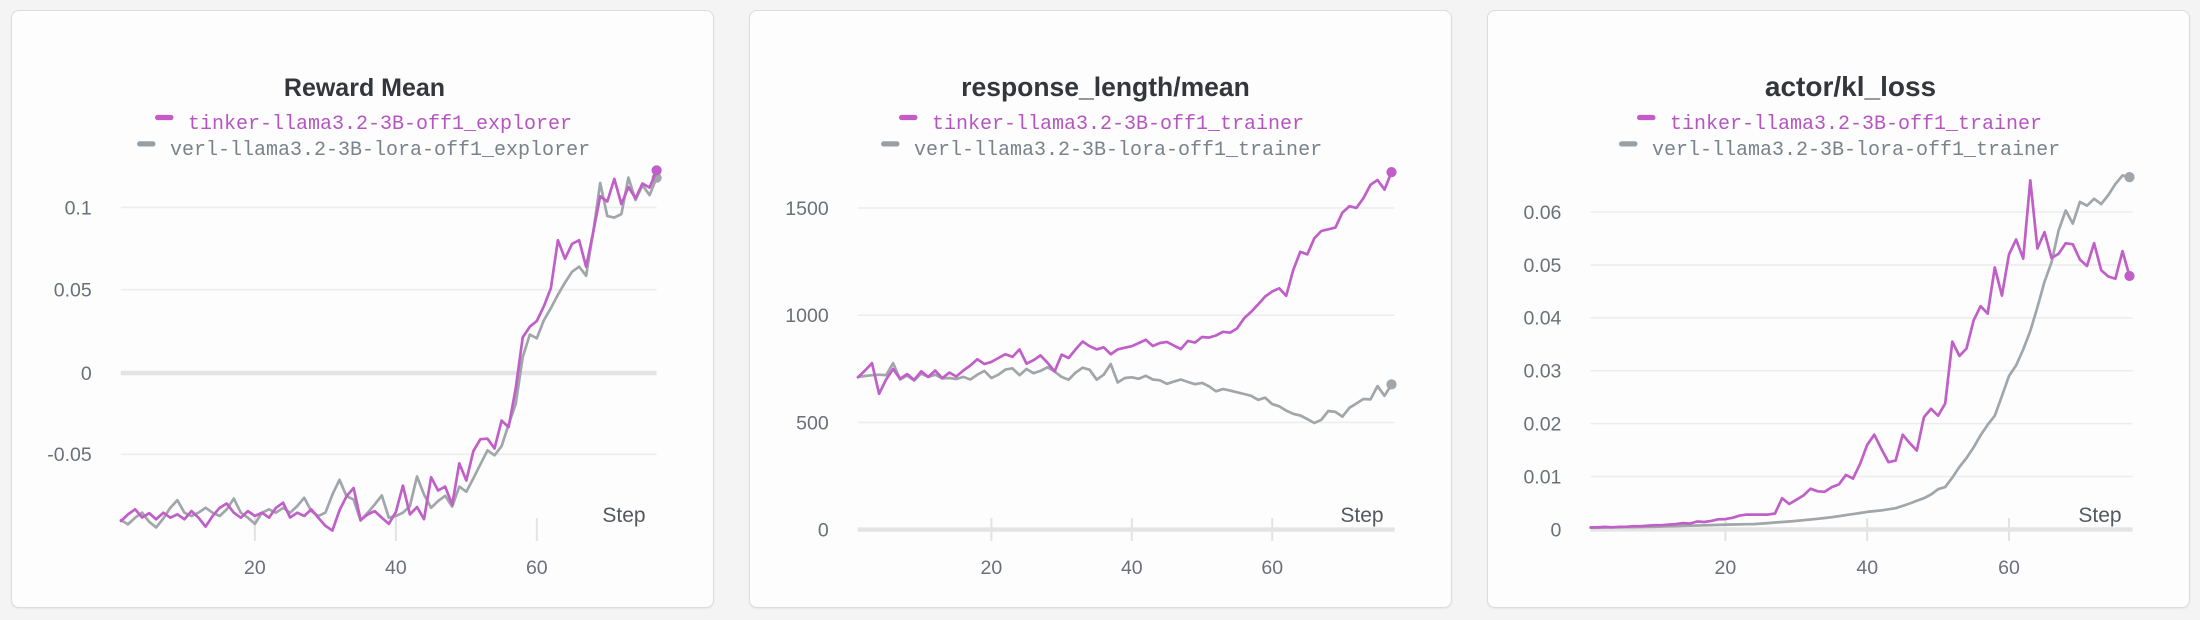 This screenshot has width=2200, height=620. Describe the element at coordinates (1542, 425) in the screenshot. I see `svg-text: 0.02` at that location.